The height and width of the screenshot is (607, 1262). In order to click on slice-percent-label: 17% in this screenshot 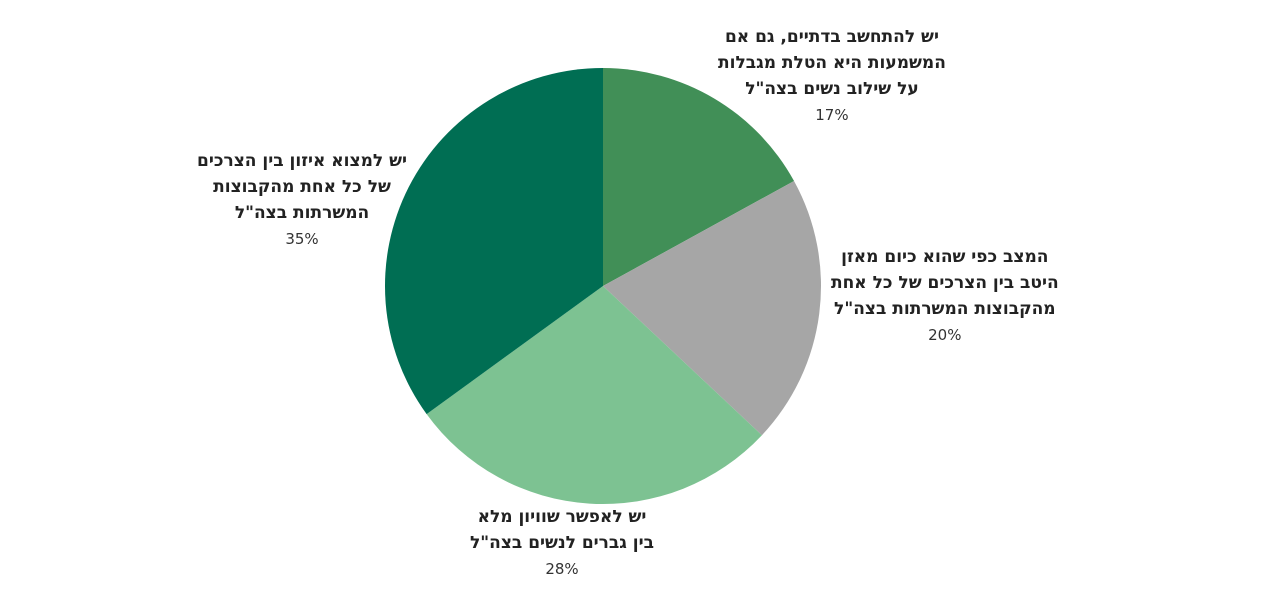, I will do `click(832, 115)`.